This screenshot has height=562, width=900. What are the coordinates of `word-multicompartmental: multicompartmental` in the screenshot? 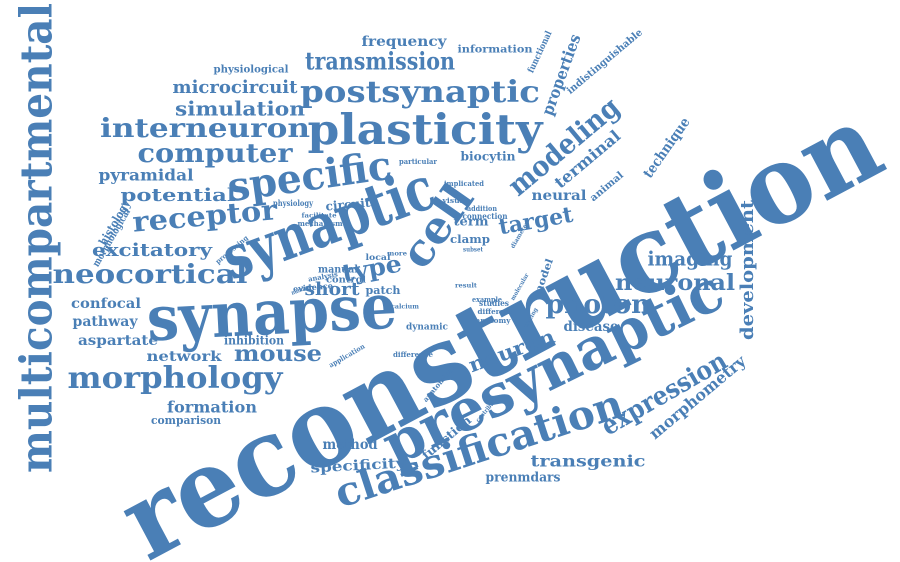 It's located at (37, 238).